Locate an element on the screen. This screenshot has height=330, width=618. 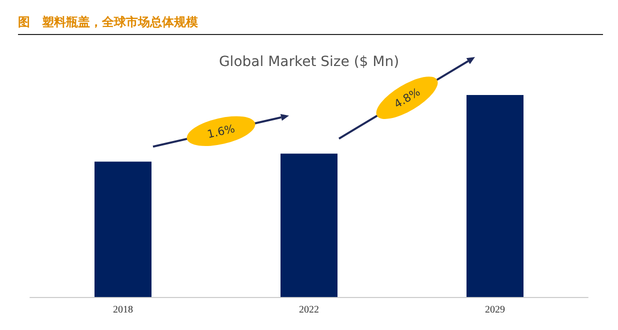
x-tick-label: 2029 is located at coordinates (495, 310).